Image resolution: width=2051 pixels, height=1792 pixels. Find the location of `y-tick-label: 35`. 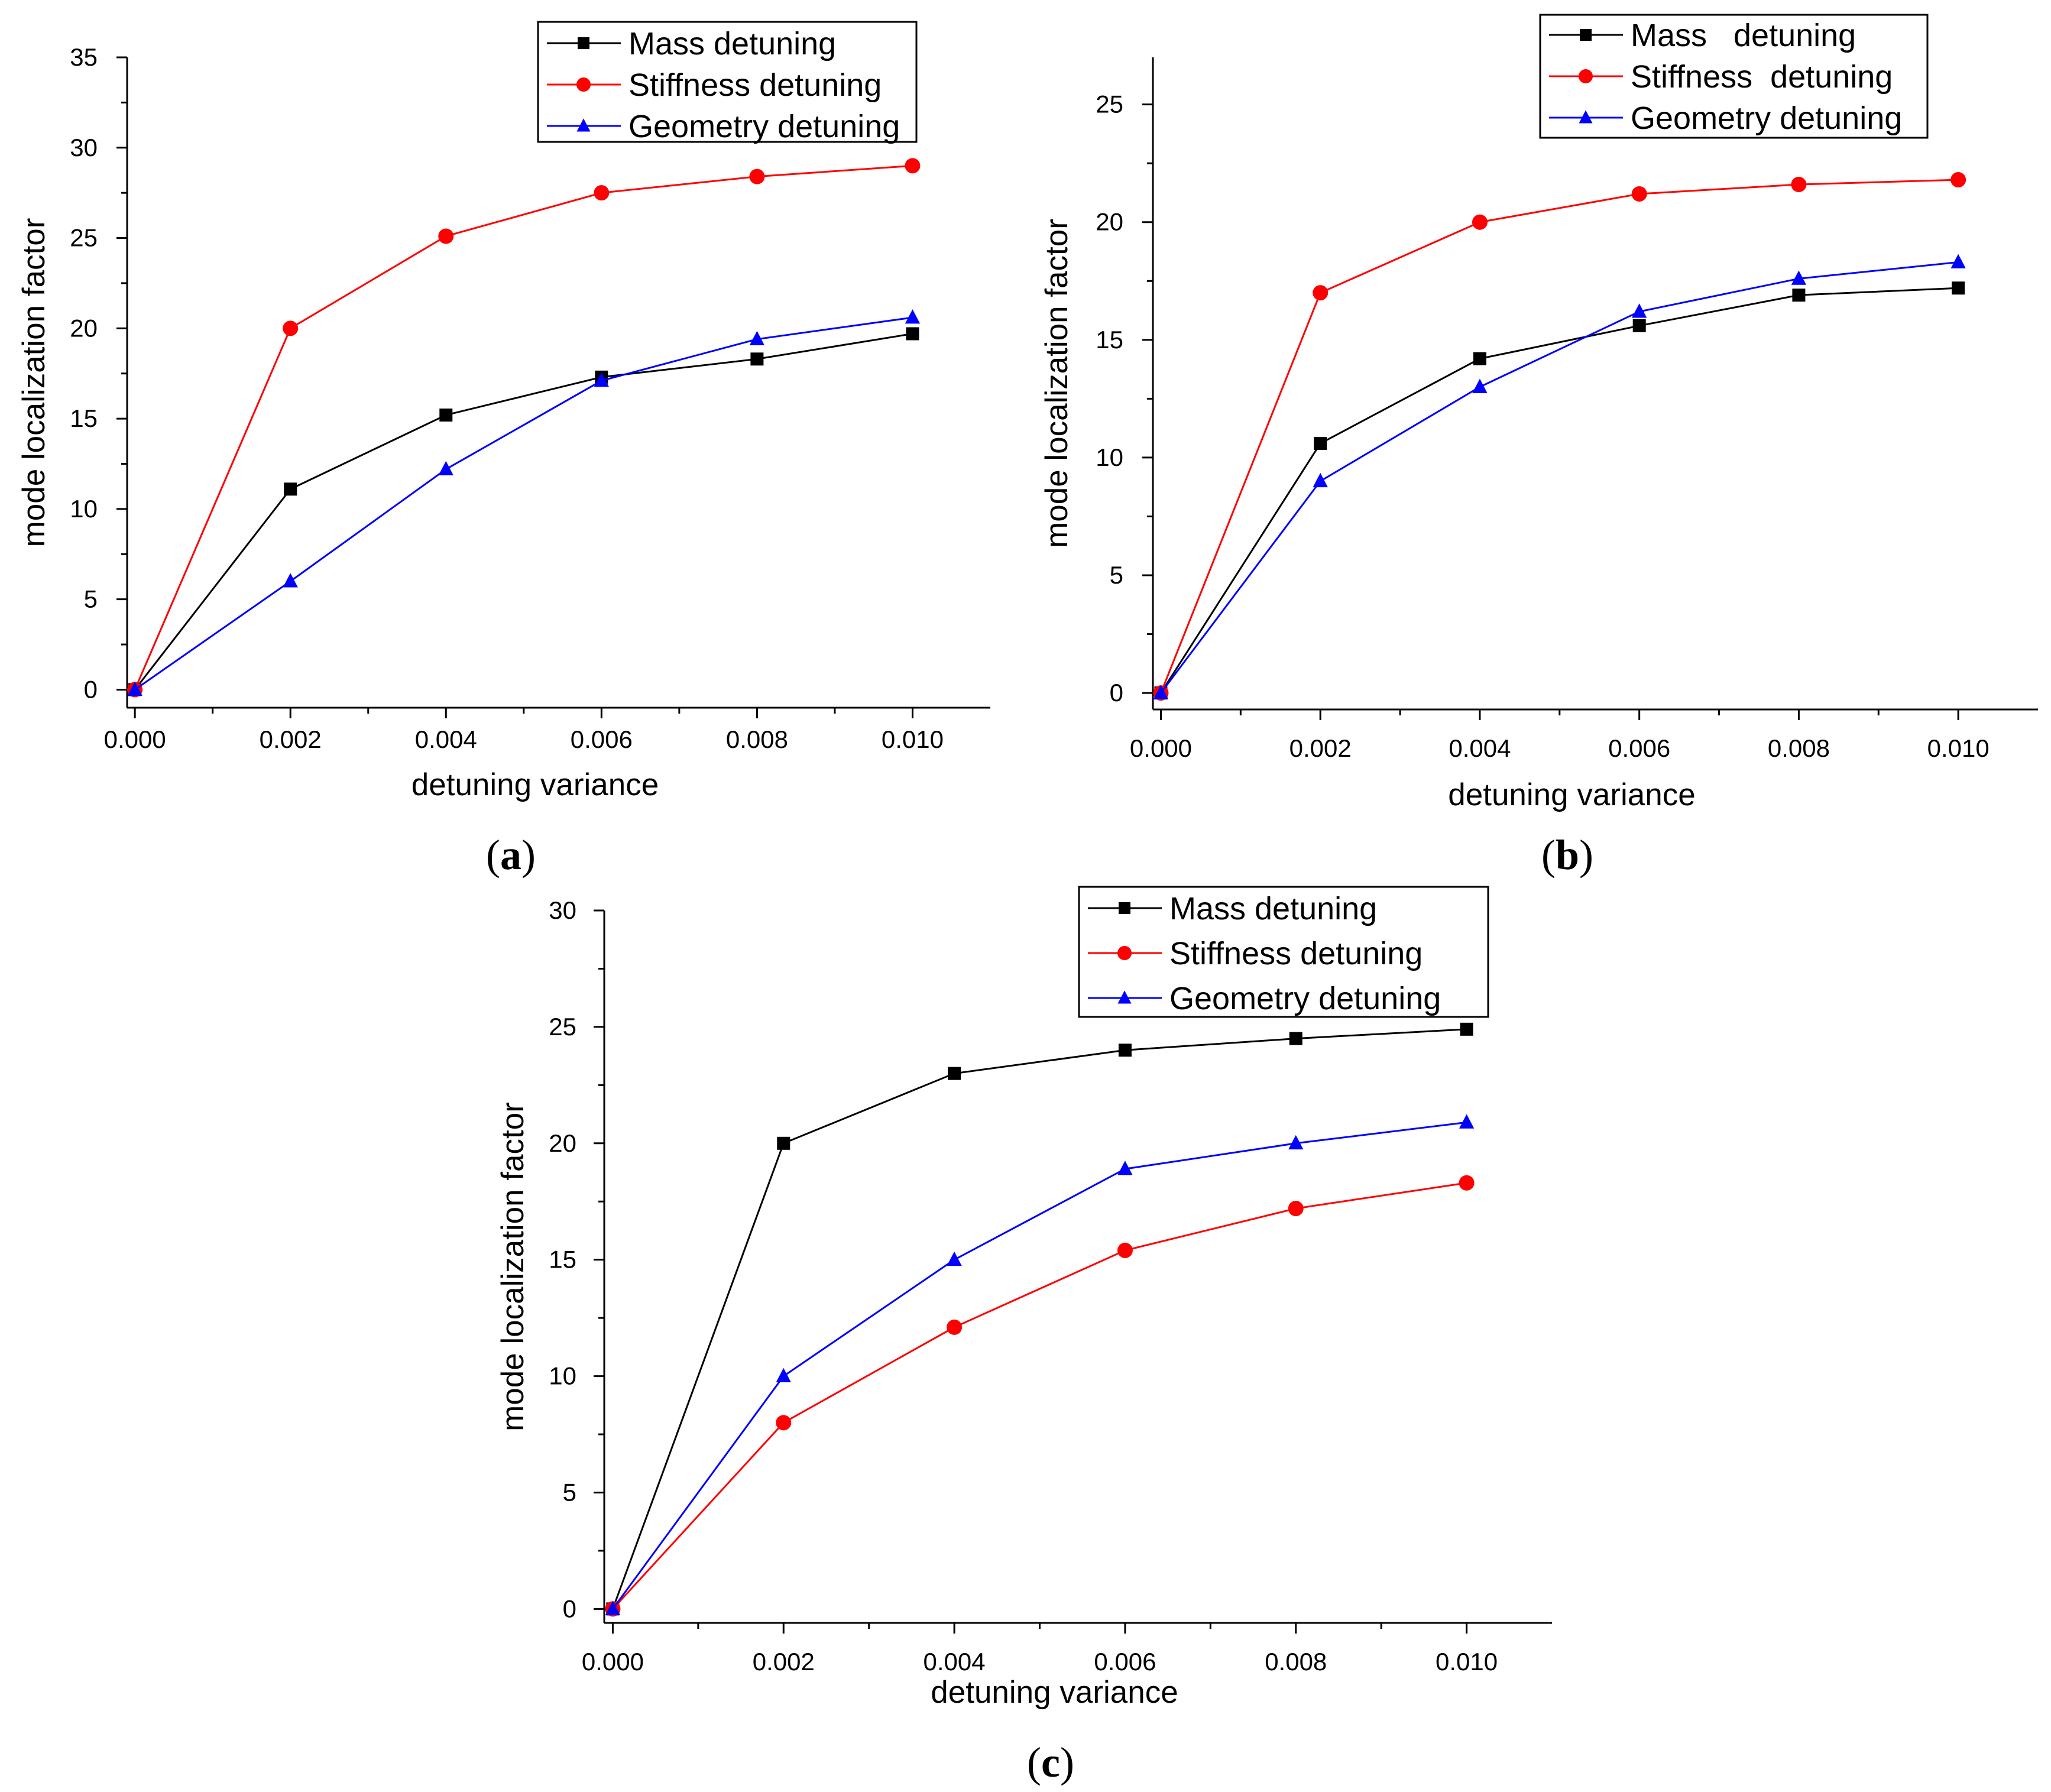

y-tick-label: 35 is located at coordinates (84, 57).